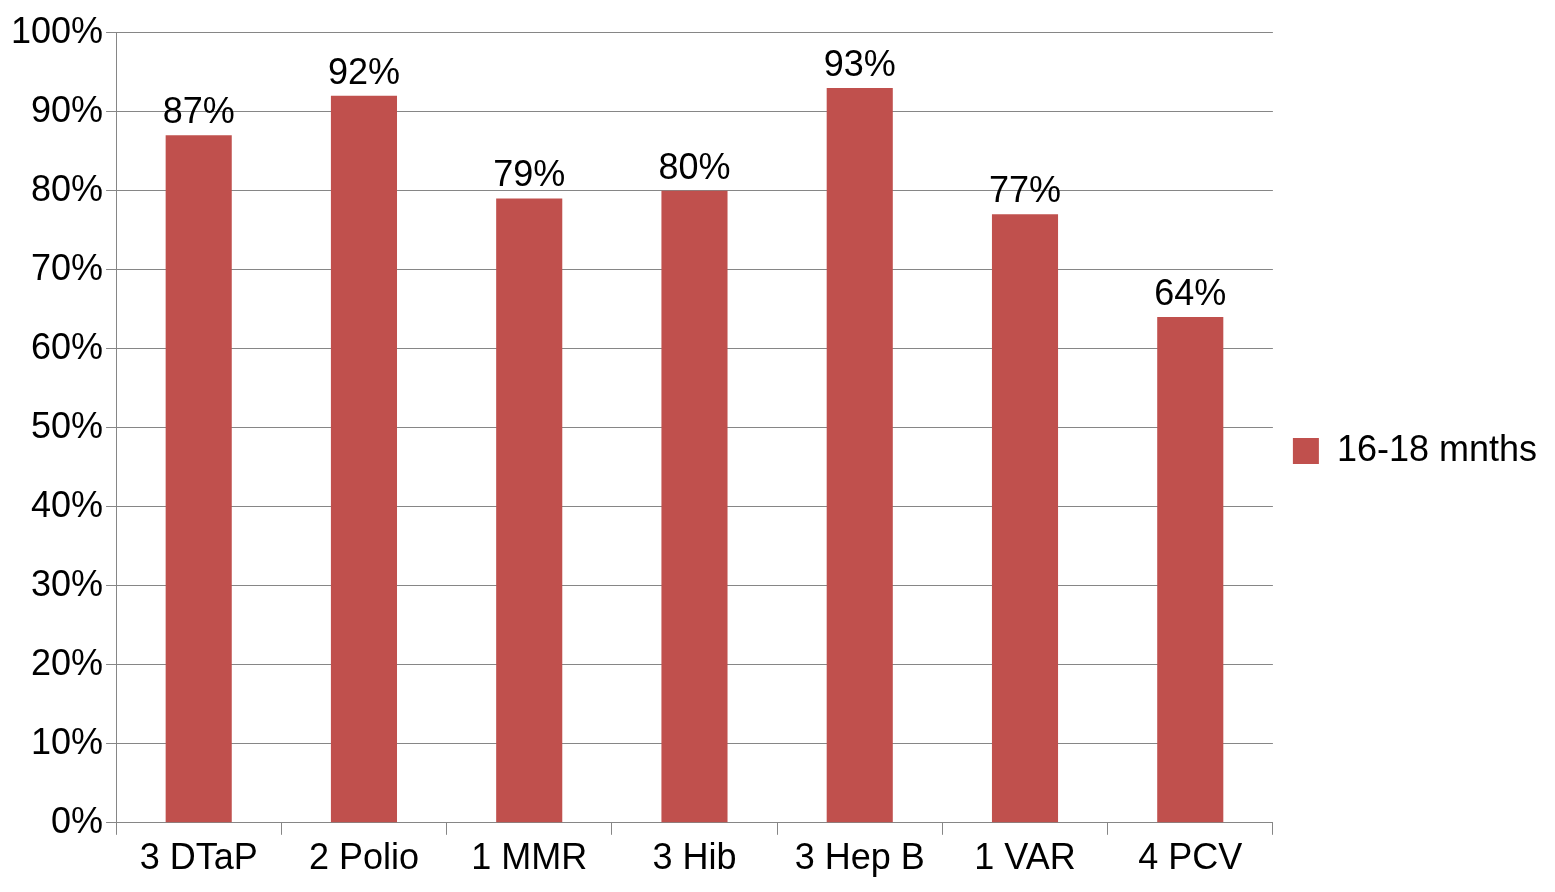 This screenshot has height=892, width=1555. What do you see at coordinates (67, 346) in the screenshot?
I see `y-tick-label: 60%` at bounding box center [67, 346].